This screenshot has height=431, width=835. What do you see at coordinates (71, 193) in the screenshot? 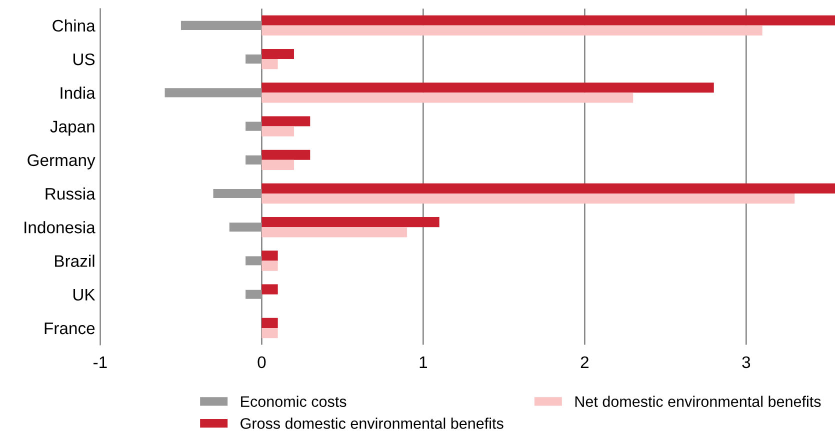
I see `y-tick-label: Russia` at bounding box center [71, 193].